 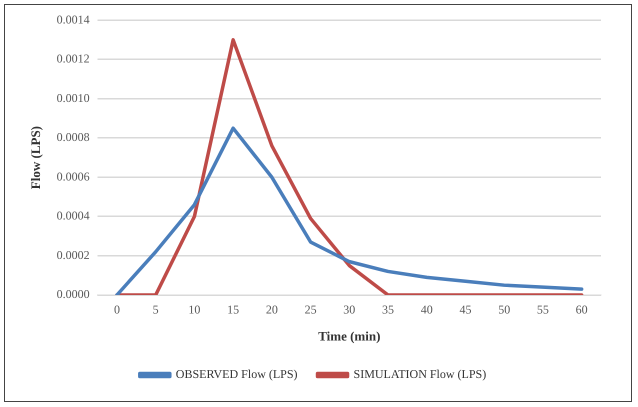 I want to click on y-tick-label: 0.0004, so click(x=73, y=215).